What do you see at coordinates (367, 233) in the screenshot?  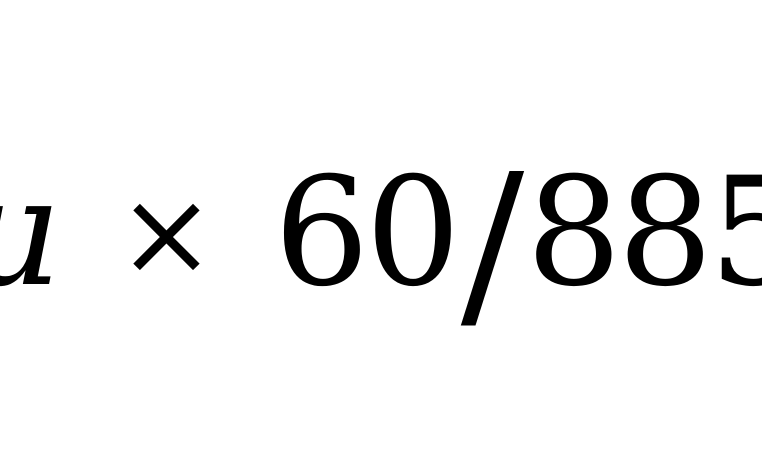 I see `fraction-numerator: 60` at bounding box center [367, 233].